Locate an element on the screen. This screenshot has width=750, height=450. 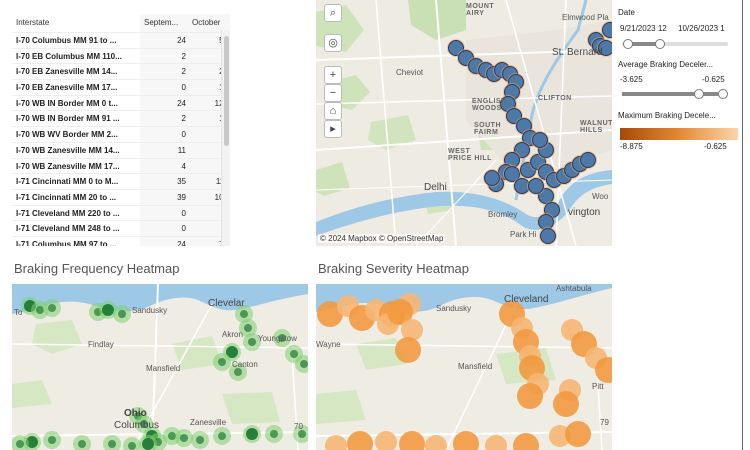
map-pan-button: ▸ is located at coordinates (333, 129).